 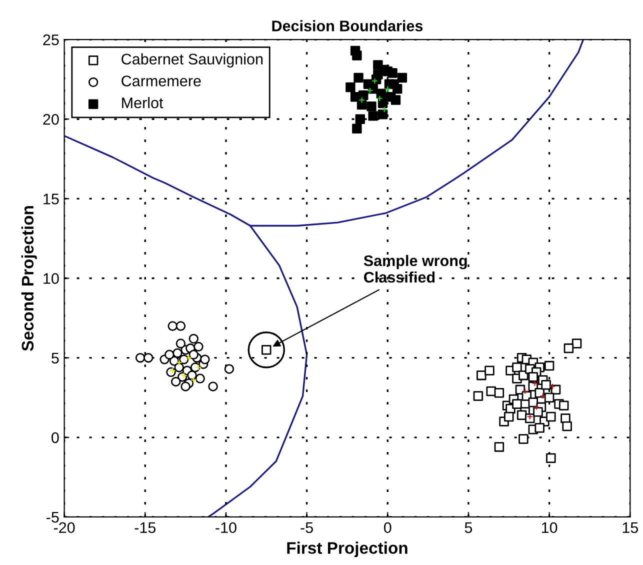 What do you see at coordinates (347, 26) in the screenshot?
I see `chart-title: Decision Boundaries` at bounding box center [347, 26].